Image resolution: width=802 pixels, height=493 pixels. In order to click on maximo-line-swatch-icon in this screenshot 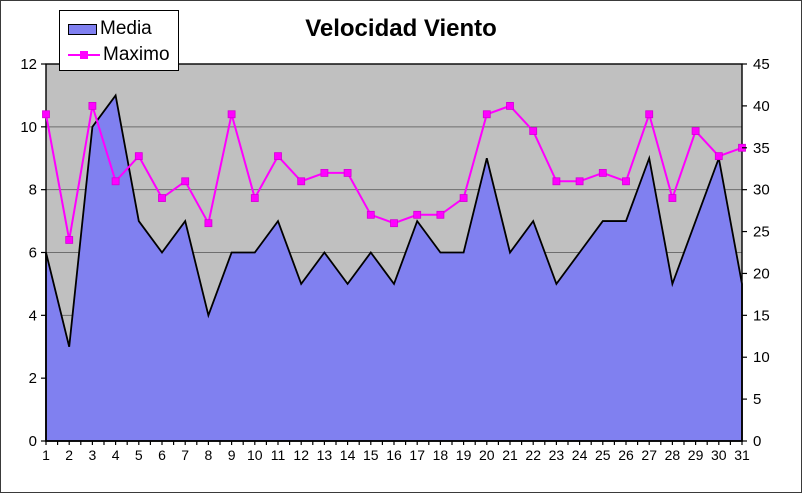, I will do `click(84, 55)`.